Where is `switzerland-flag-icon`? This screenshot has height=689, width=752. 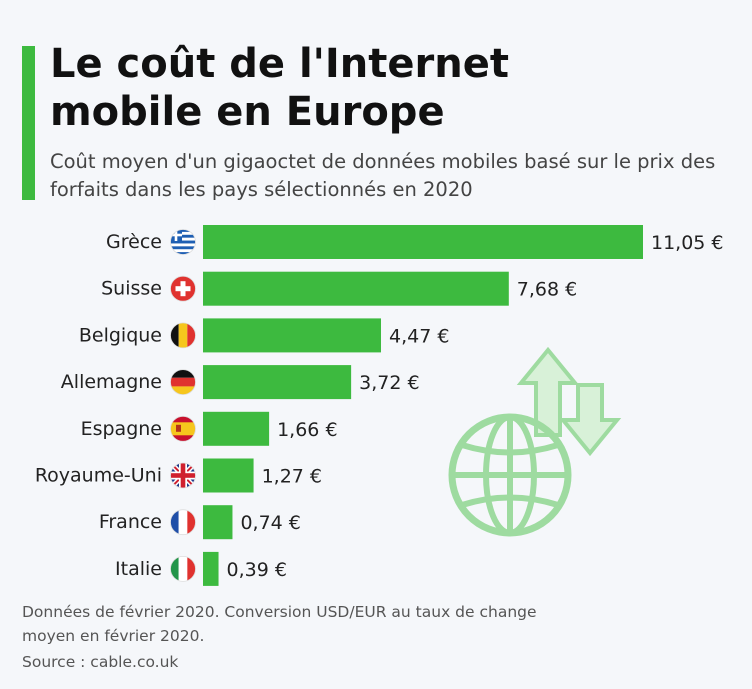
switzerland-flag-icon is located at coordinates (183, 288).